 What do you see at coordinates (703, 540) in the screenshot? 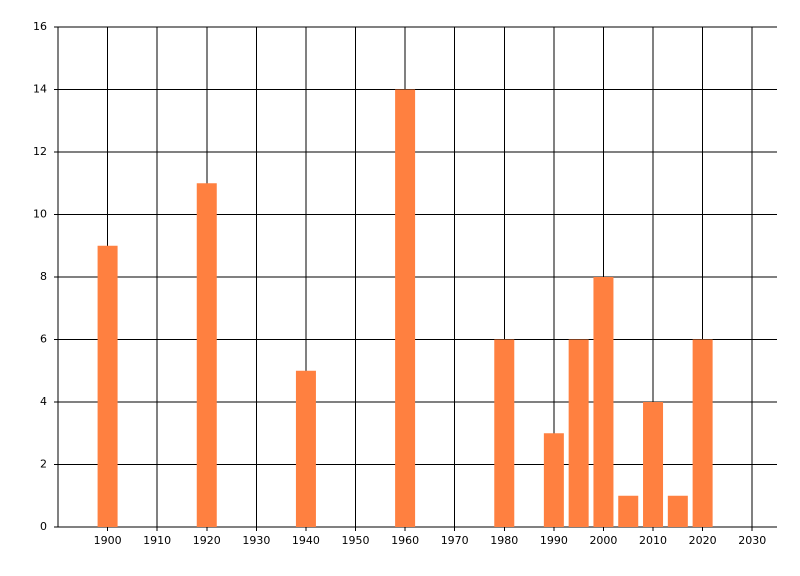
I see `x-tick-label: 2020` at bounding box center [703, 540].